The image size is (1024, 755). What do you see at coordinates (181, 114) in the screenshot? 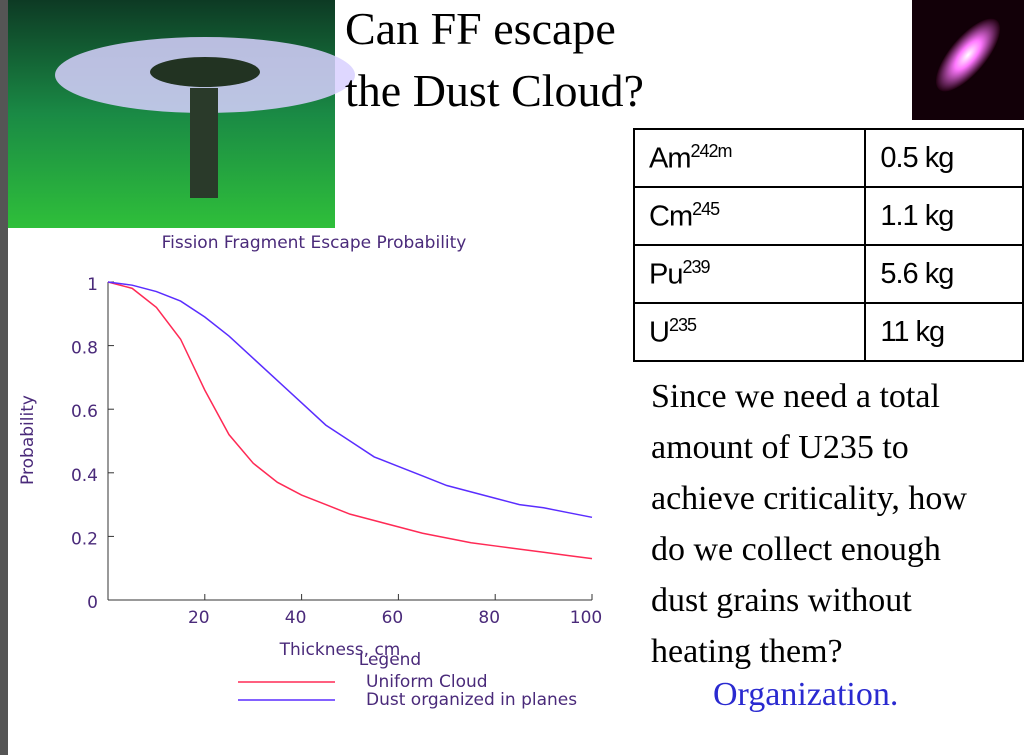
I see `photo-left` at bounding box center [181, 114].